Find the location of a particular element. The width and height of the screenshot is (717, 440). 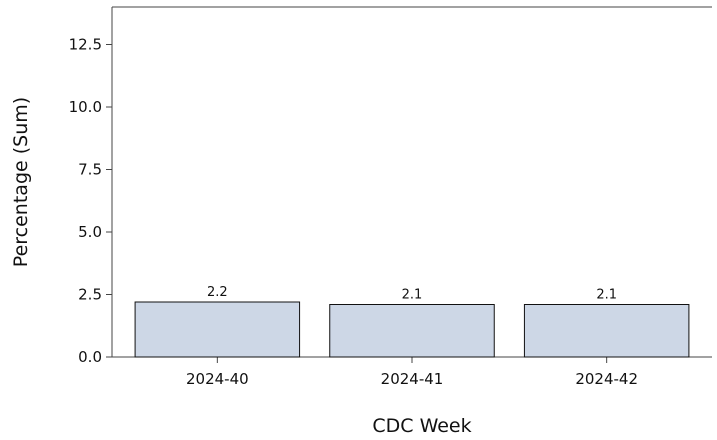

data-labels: 2.2 2.1 2.1 is located at coordinates (412, 294).